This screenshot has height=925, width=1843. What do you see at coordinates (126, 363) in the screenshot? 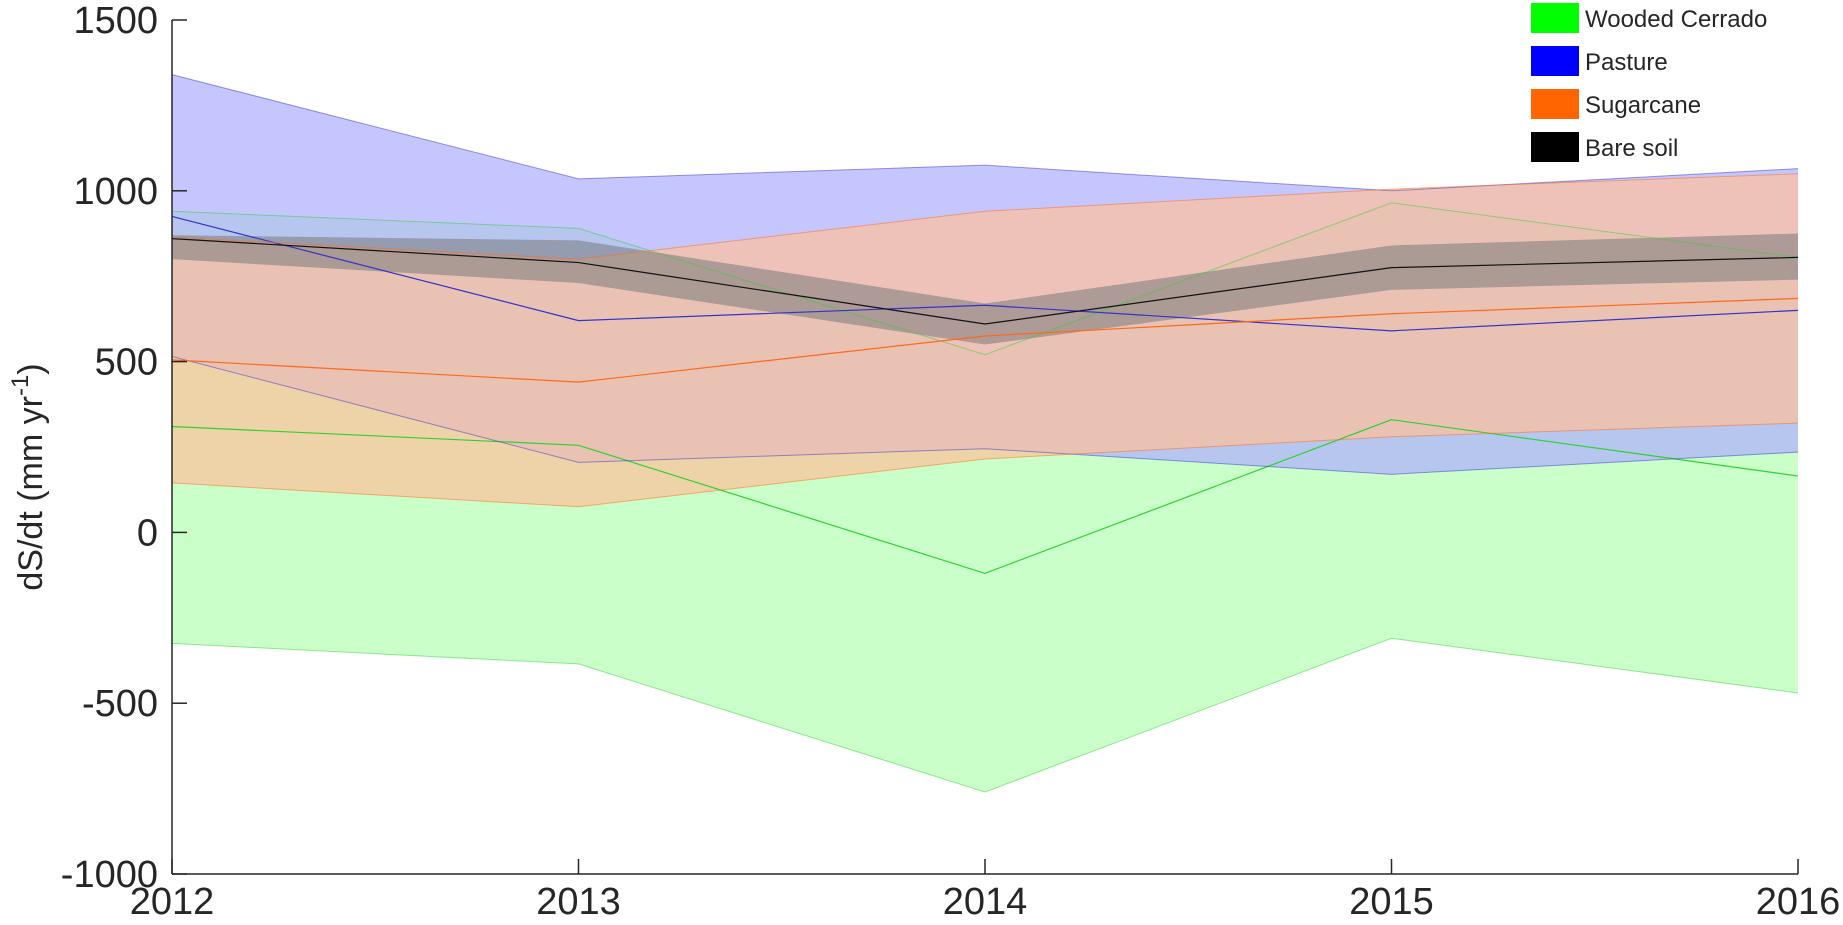
I see `y-tick-label: 500` at bounding box center [126, 363].